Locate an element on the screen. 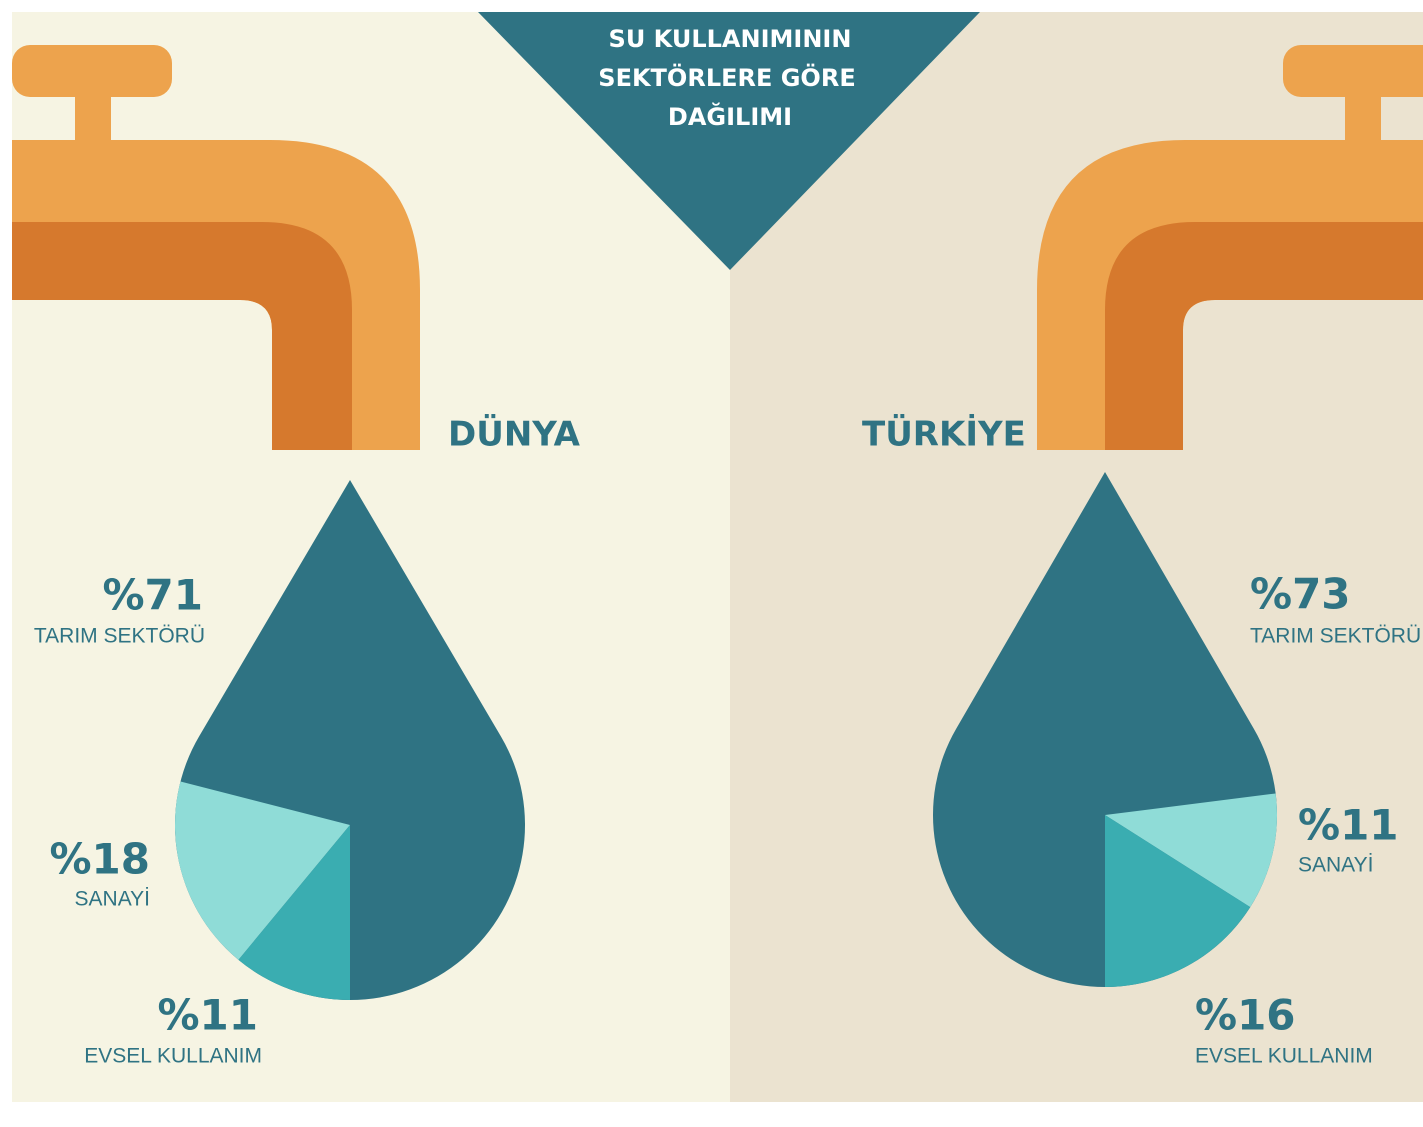 The image size is (1423, 1127). left-faucet is located at coordinates (216, 247).